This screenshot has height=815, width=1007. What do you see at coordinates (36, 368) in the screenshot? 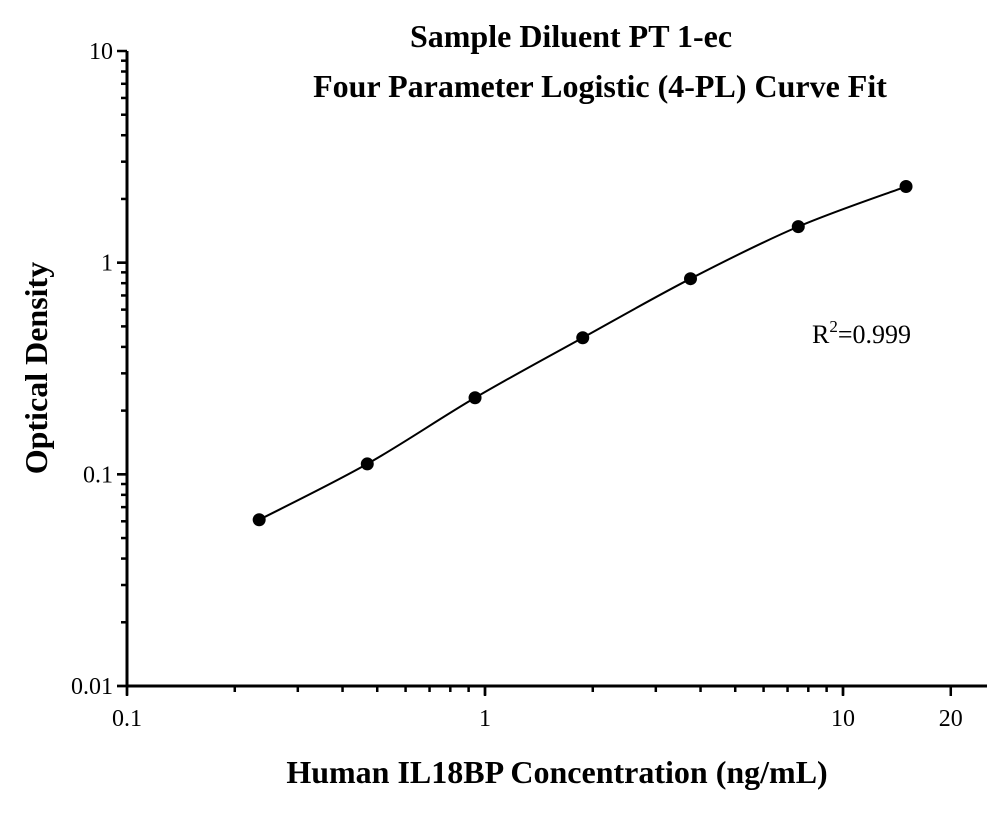
I see `y-axis-label: Optical Density` at bounding box center [36, 368].